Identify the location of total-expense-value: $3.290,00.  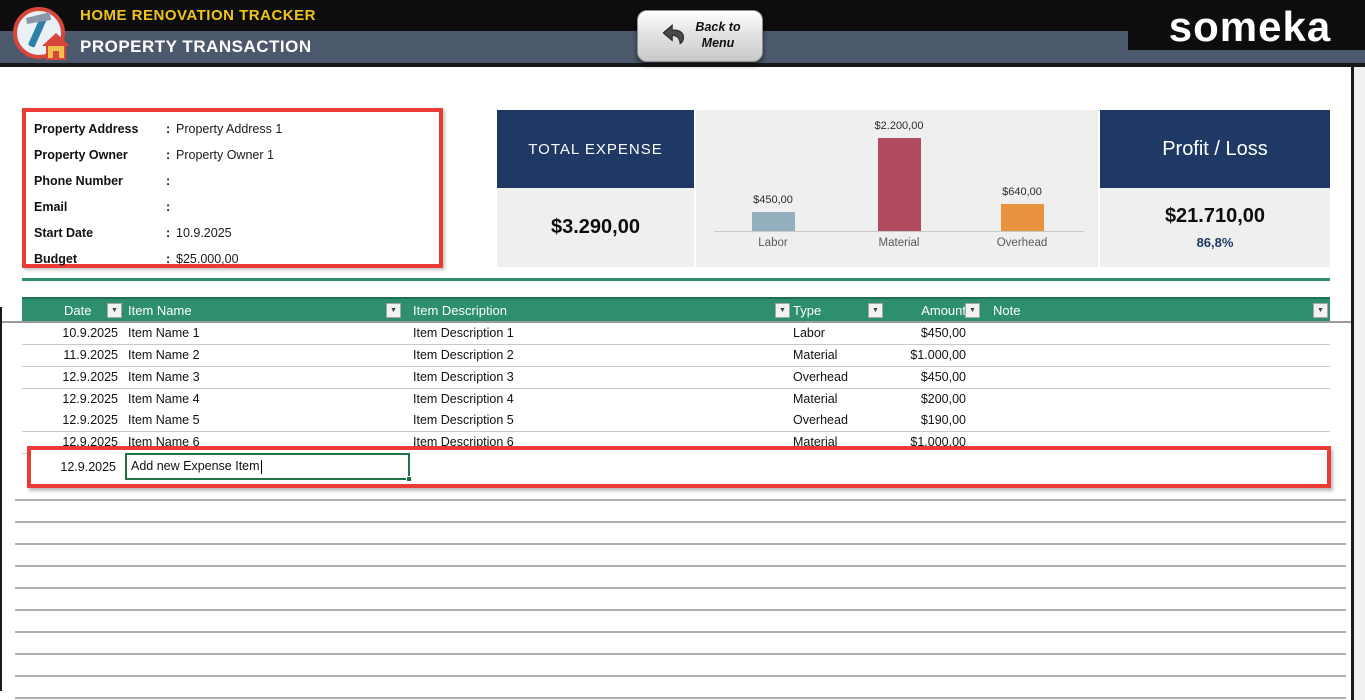
(595, 227).